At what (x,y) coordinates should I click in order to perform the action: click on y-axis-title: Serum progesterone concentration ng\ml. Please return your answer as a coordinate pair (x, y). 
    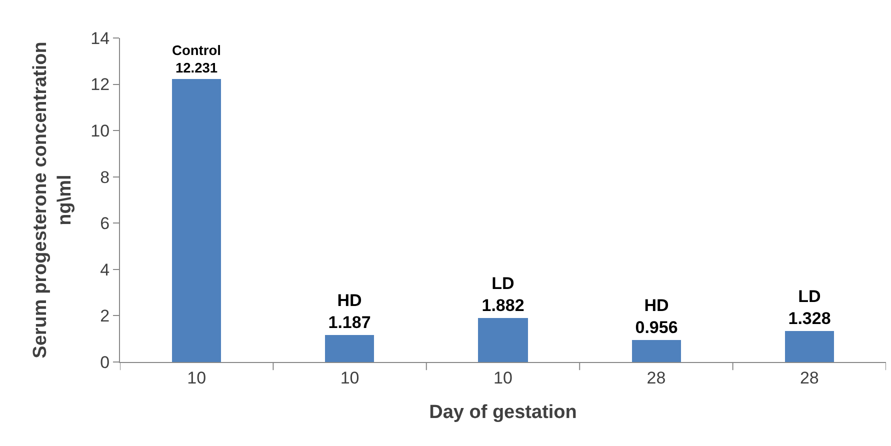
    Looking at the image, I should click on (53, 200).